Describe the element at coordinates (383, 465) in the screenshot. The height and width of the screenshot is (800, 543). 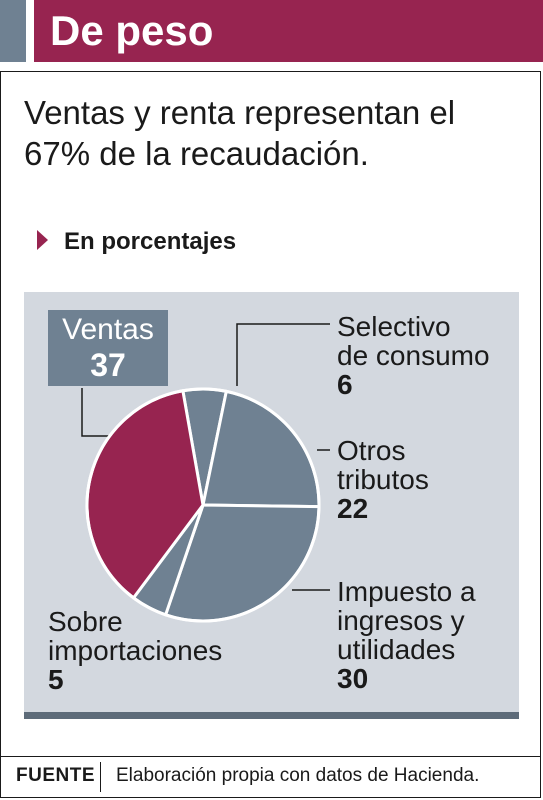
I see `otros-label-name: Otros tributos` at that location.